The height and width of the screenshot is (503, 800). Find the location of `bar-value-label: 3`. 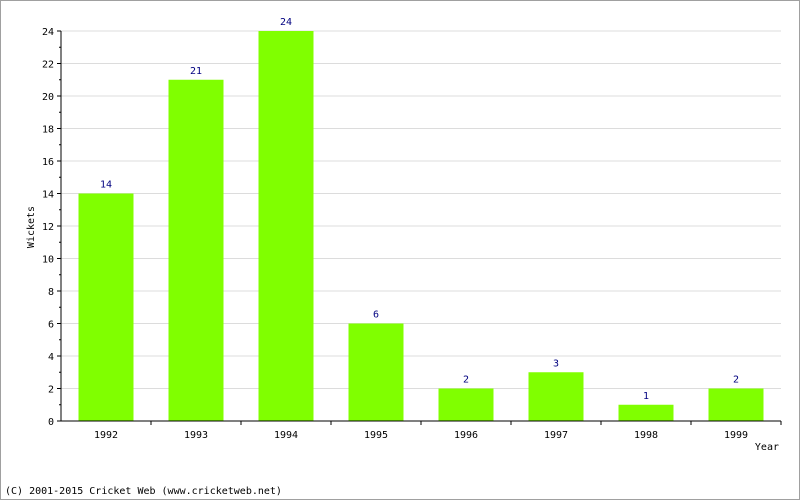

bar-value-label: 3 is located at coordinates (556, 363).